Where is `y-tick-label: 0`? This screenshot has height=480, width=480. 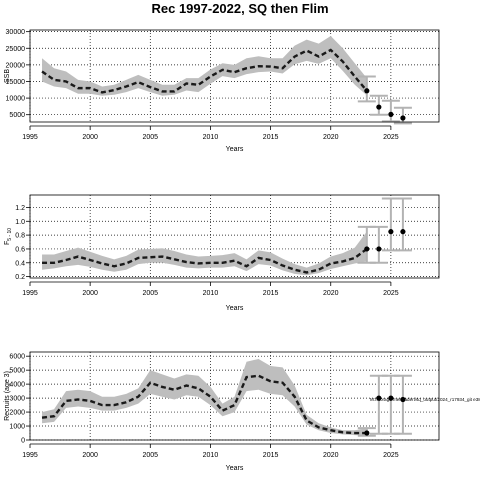 y-tick-label: 0 is located at coordinates (23, 441).